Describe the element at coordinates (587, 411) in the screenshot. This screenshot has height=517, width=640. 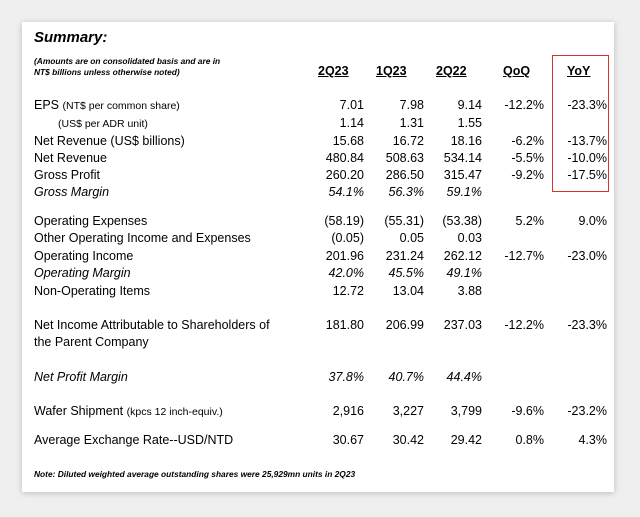
I see `table-cell: -23.2%` at that location.